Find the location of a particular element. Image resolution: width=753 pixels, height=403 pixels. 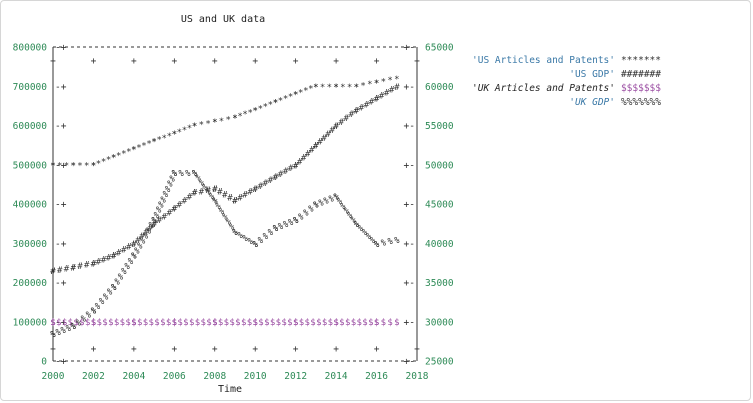

right-tick-label: 40000 is located at coordinates (439, 244).